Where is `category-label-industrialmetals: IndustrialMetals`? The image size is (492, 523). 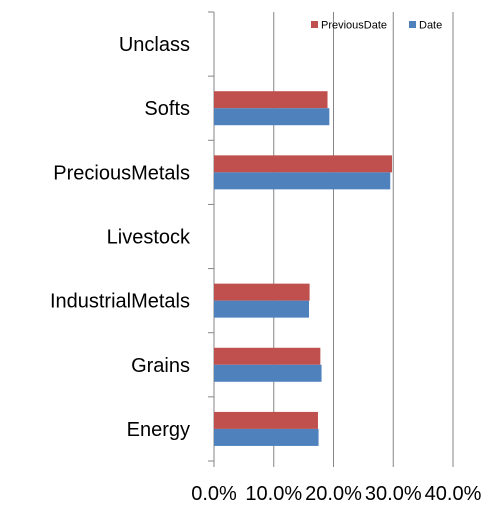
category-label-industrialmetals: IndustrialMetals is located at coordinates (120, 302).